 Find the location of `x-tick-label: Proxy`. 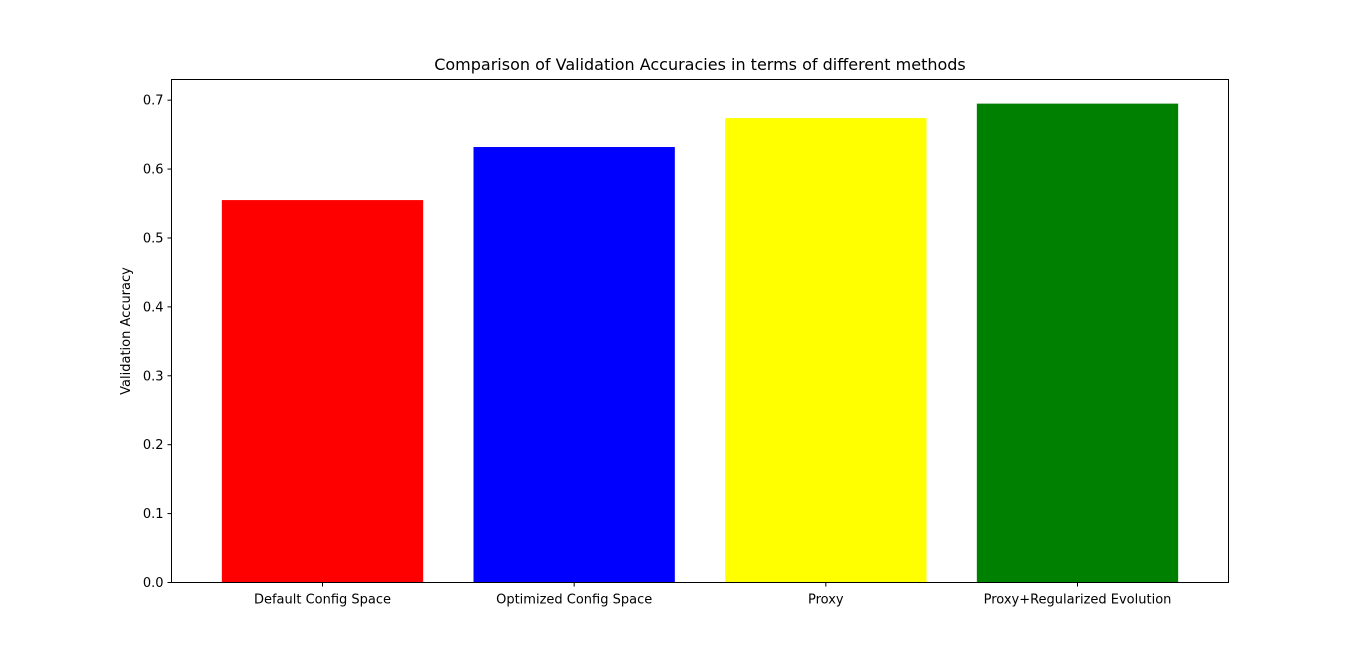

x-tick-label: Proxy is located at coordinates (826, 600).